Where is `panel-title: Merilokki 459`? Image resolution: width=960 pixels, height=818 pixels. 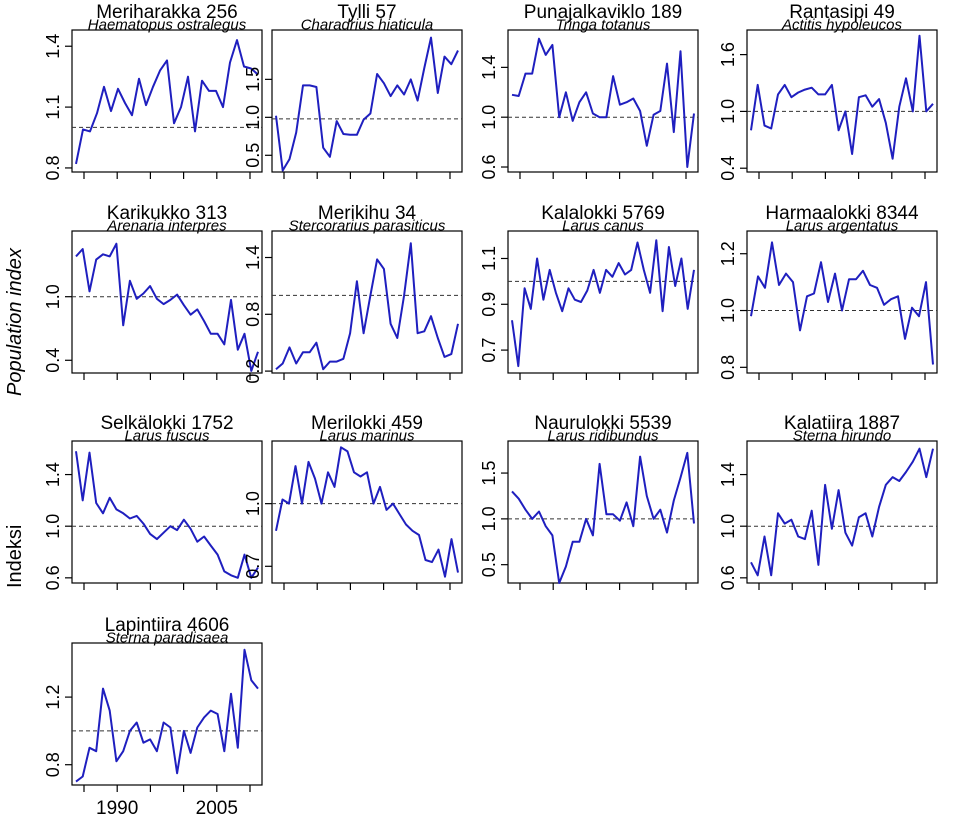
panel-title: Merilokki 459 is located at coordinates (367, 423).